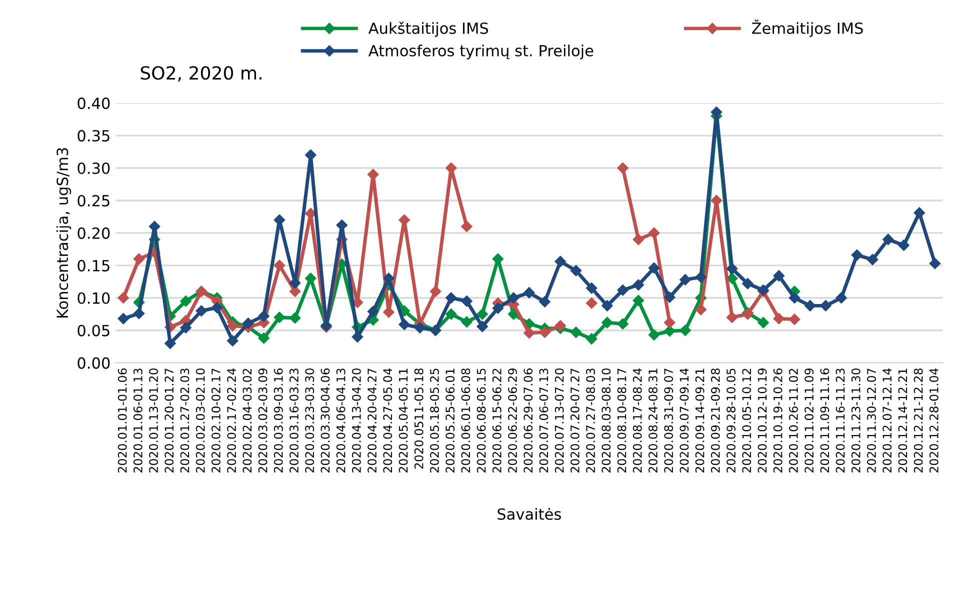 The width and height of the screenshot is (963, 589). Describe the element at coordinates (94, 104) in the screenshot. I see `y-tick-label: 0.40` at that location.